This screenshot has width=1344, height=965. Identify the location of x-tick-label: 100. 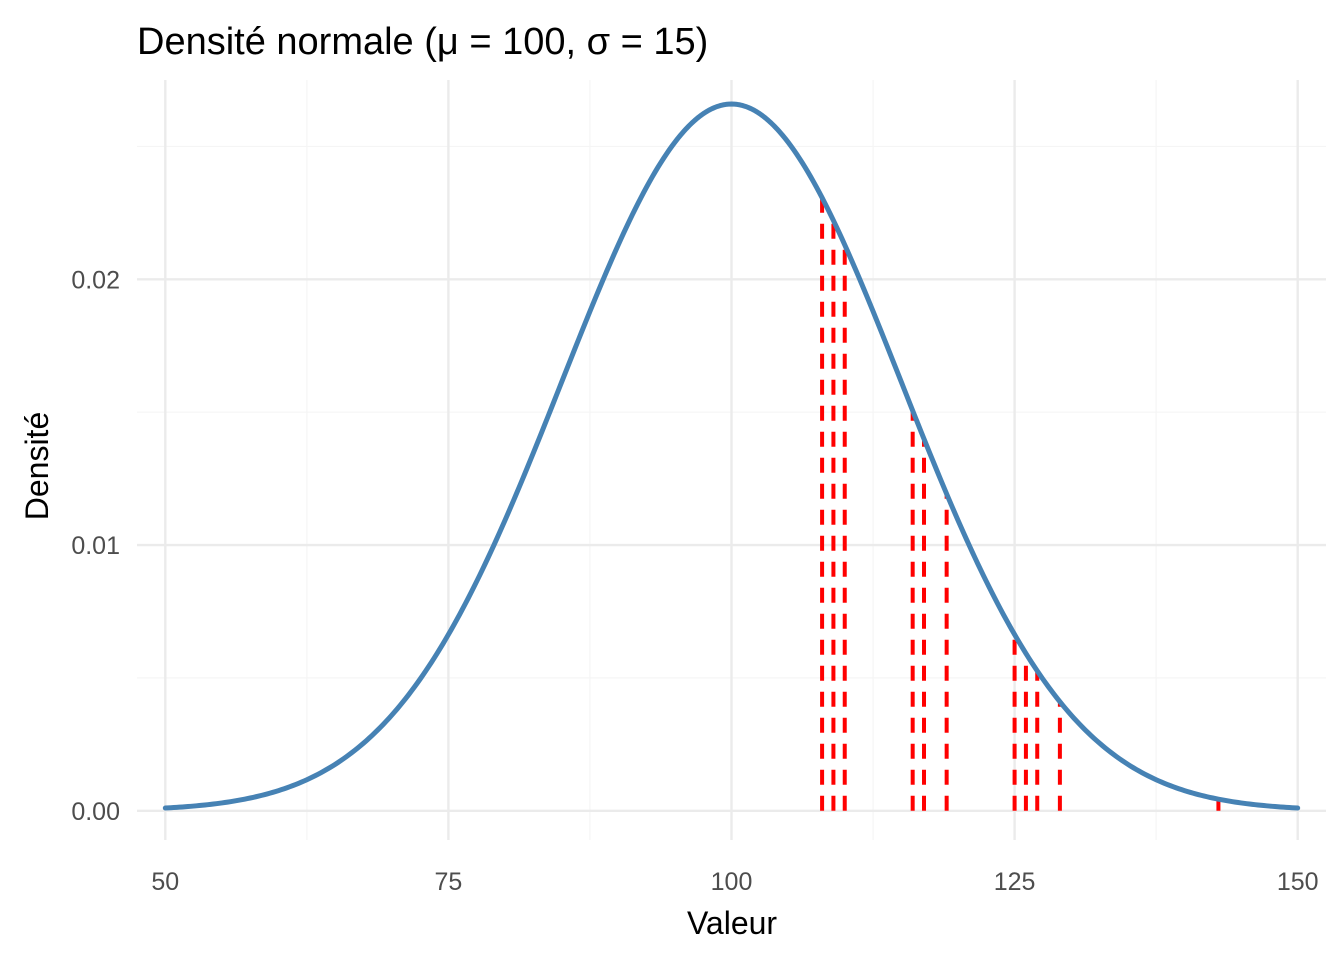
(732, 882).